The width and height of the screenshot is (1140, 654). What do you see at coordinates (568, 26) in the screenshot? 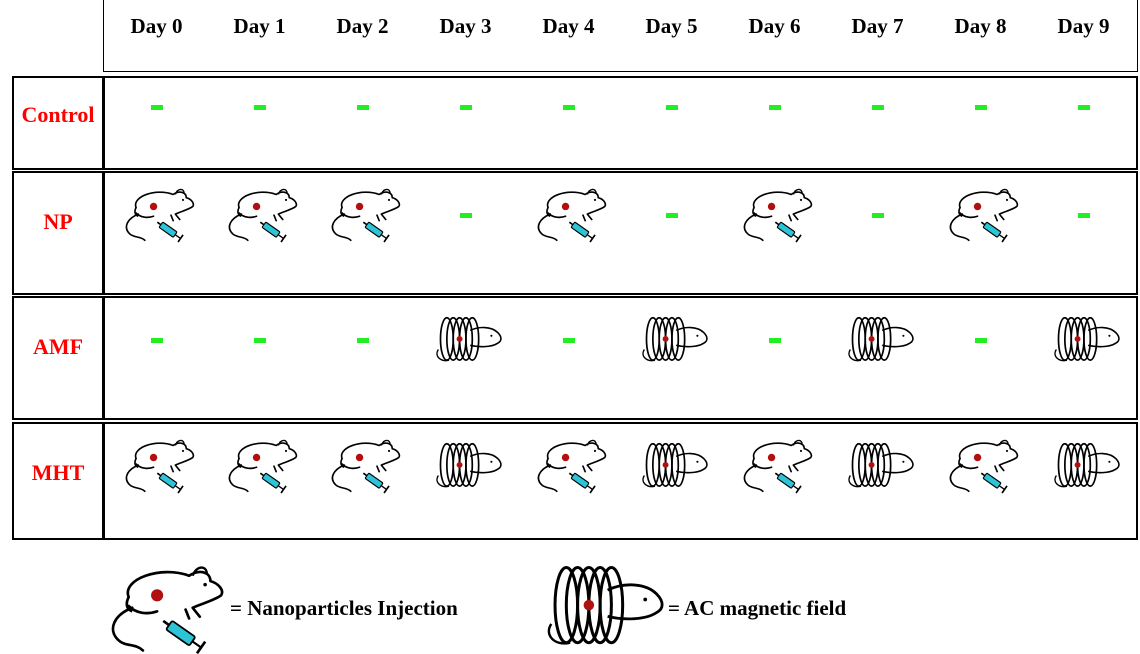
I see `day-label: Day 4` at bounding box center [568, 26].